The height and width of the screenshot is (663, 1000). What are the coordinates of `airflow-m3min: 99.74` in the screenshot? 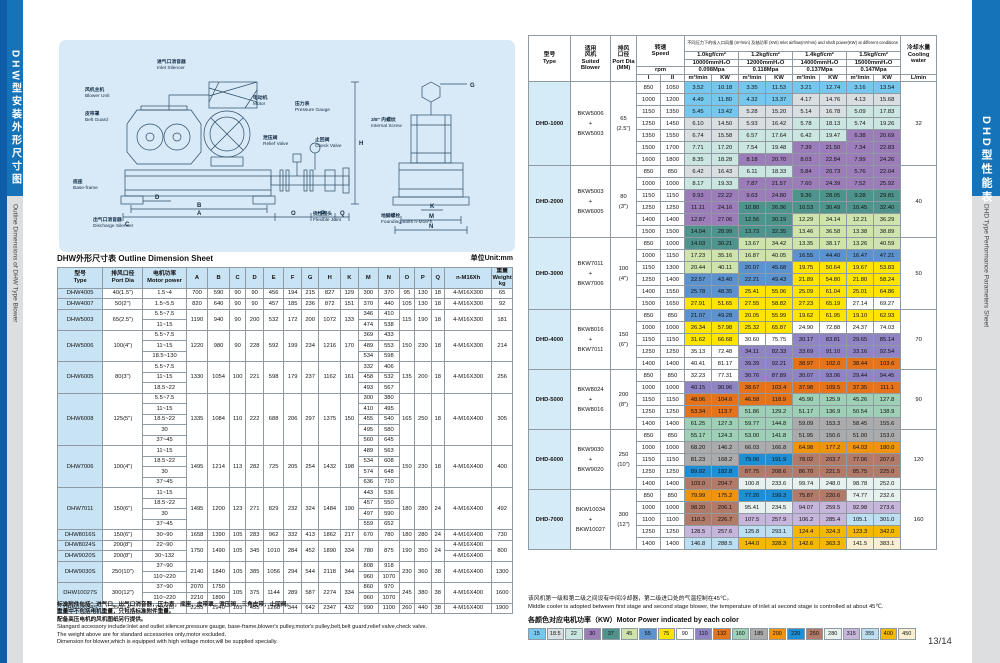 It's located at (806, 483).